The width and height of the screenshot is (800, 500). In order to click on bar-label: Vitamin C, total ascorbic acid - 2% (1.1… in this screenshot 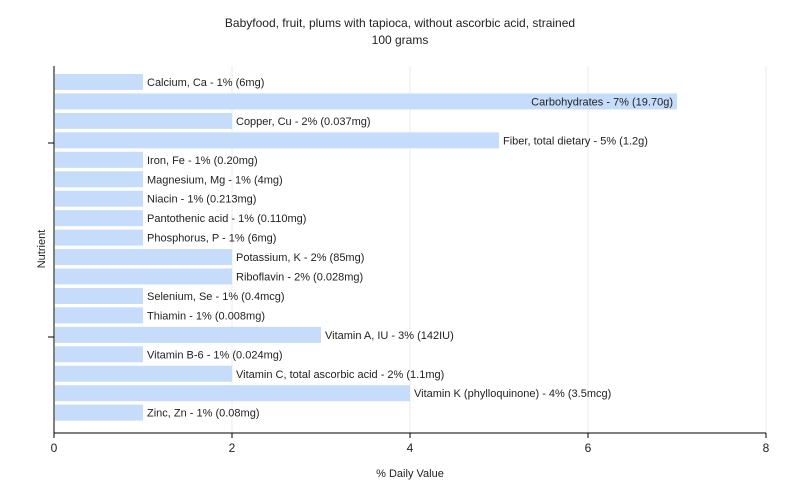, I will do `click(340, 375)`.